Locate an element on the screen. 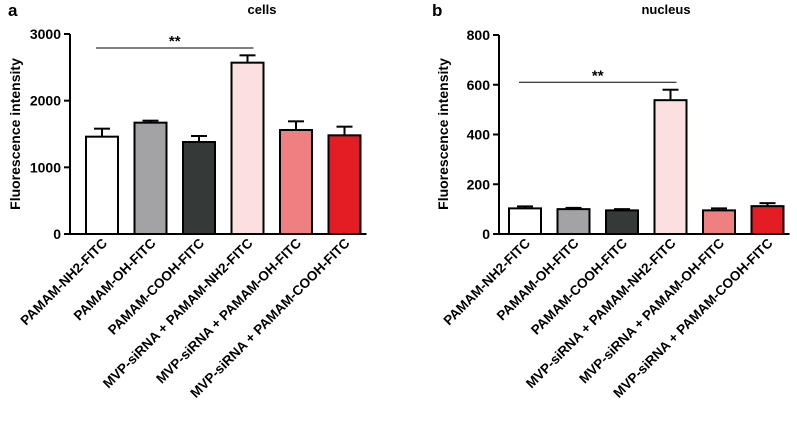 The width and height of the screenshot is (797, 447). chart-title: cells is located at coordinates (262, 9).